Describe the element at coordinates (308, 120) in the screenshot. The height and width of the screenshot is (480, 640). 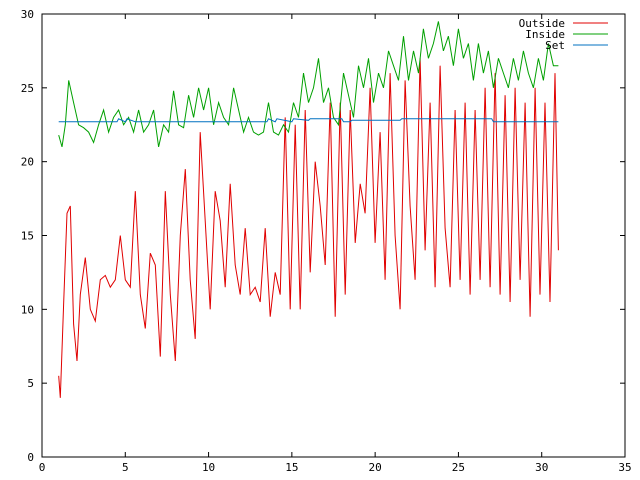
I see `series-line-set` at that location.